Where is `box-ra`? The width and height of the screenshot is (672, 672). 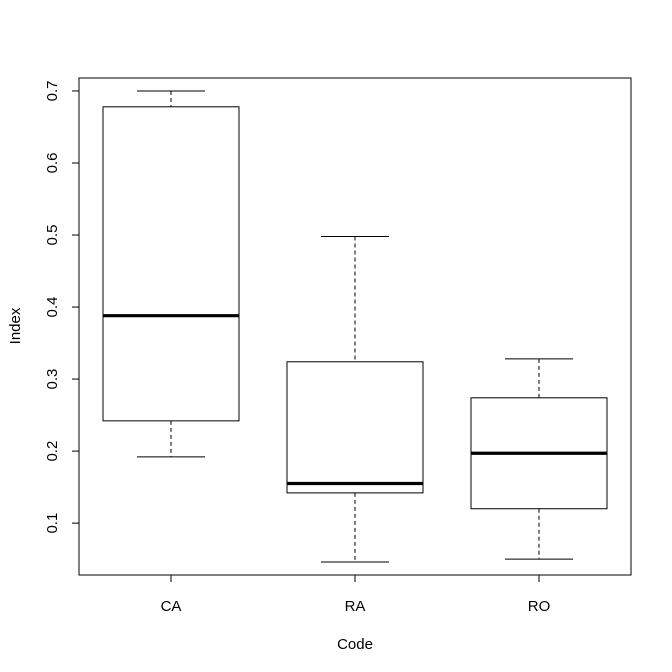 box-ra is located at coordinates (355, 399).